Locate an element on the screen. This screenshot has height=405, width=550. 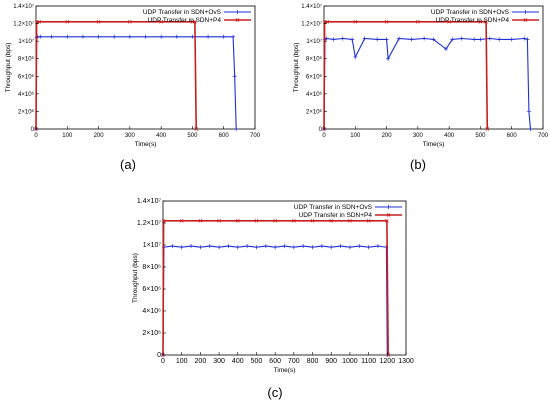
chart-b-y-tick-label: 6×10⁶ is located at coordinates (314, 76).